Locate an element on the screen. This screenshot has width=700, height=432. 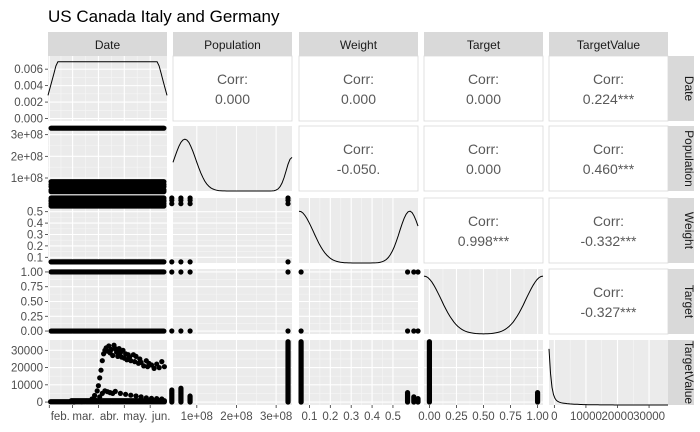
y-tick-label-population: 1e+08 is located at coordinates (27, 179).